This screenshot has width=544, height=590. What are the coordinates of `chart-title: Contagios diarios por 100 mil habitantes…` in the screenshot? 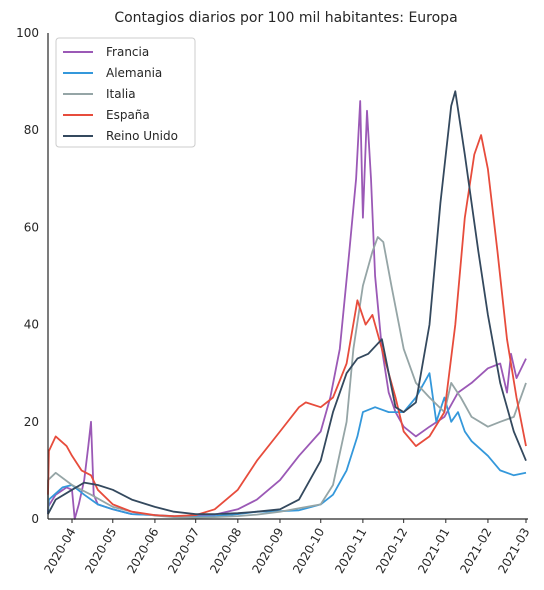 It's located at (285, 18).